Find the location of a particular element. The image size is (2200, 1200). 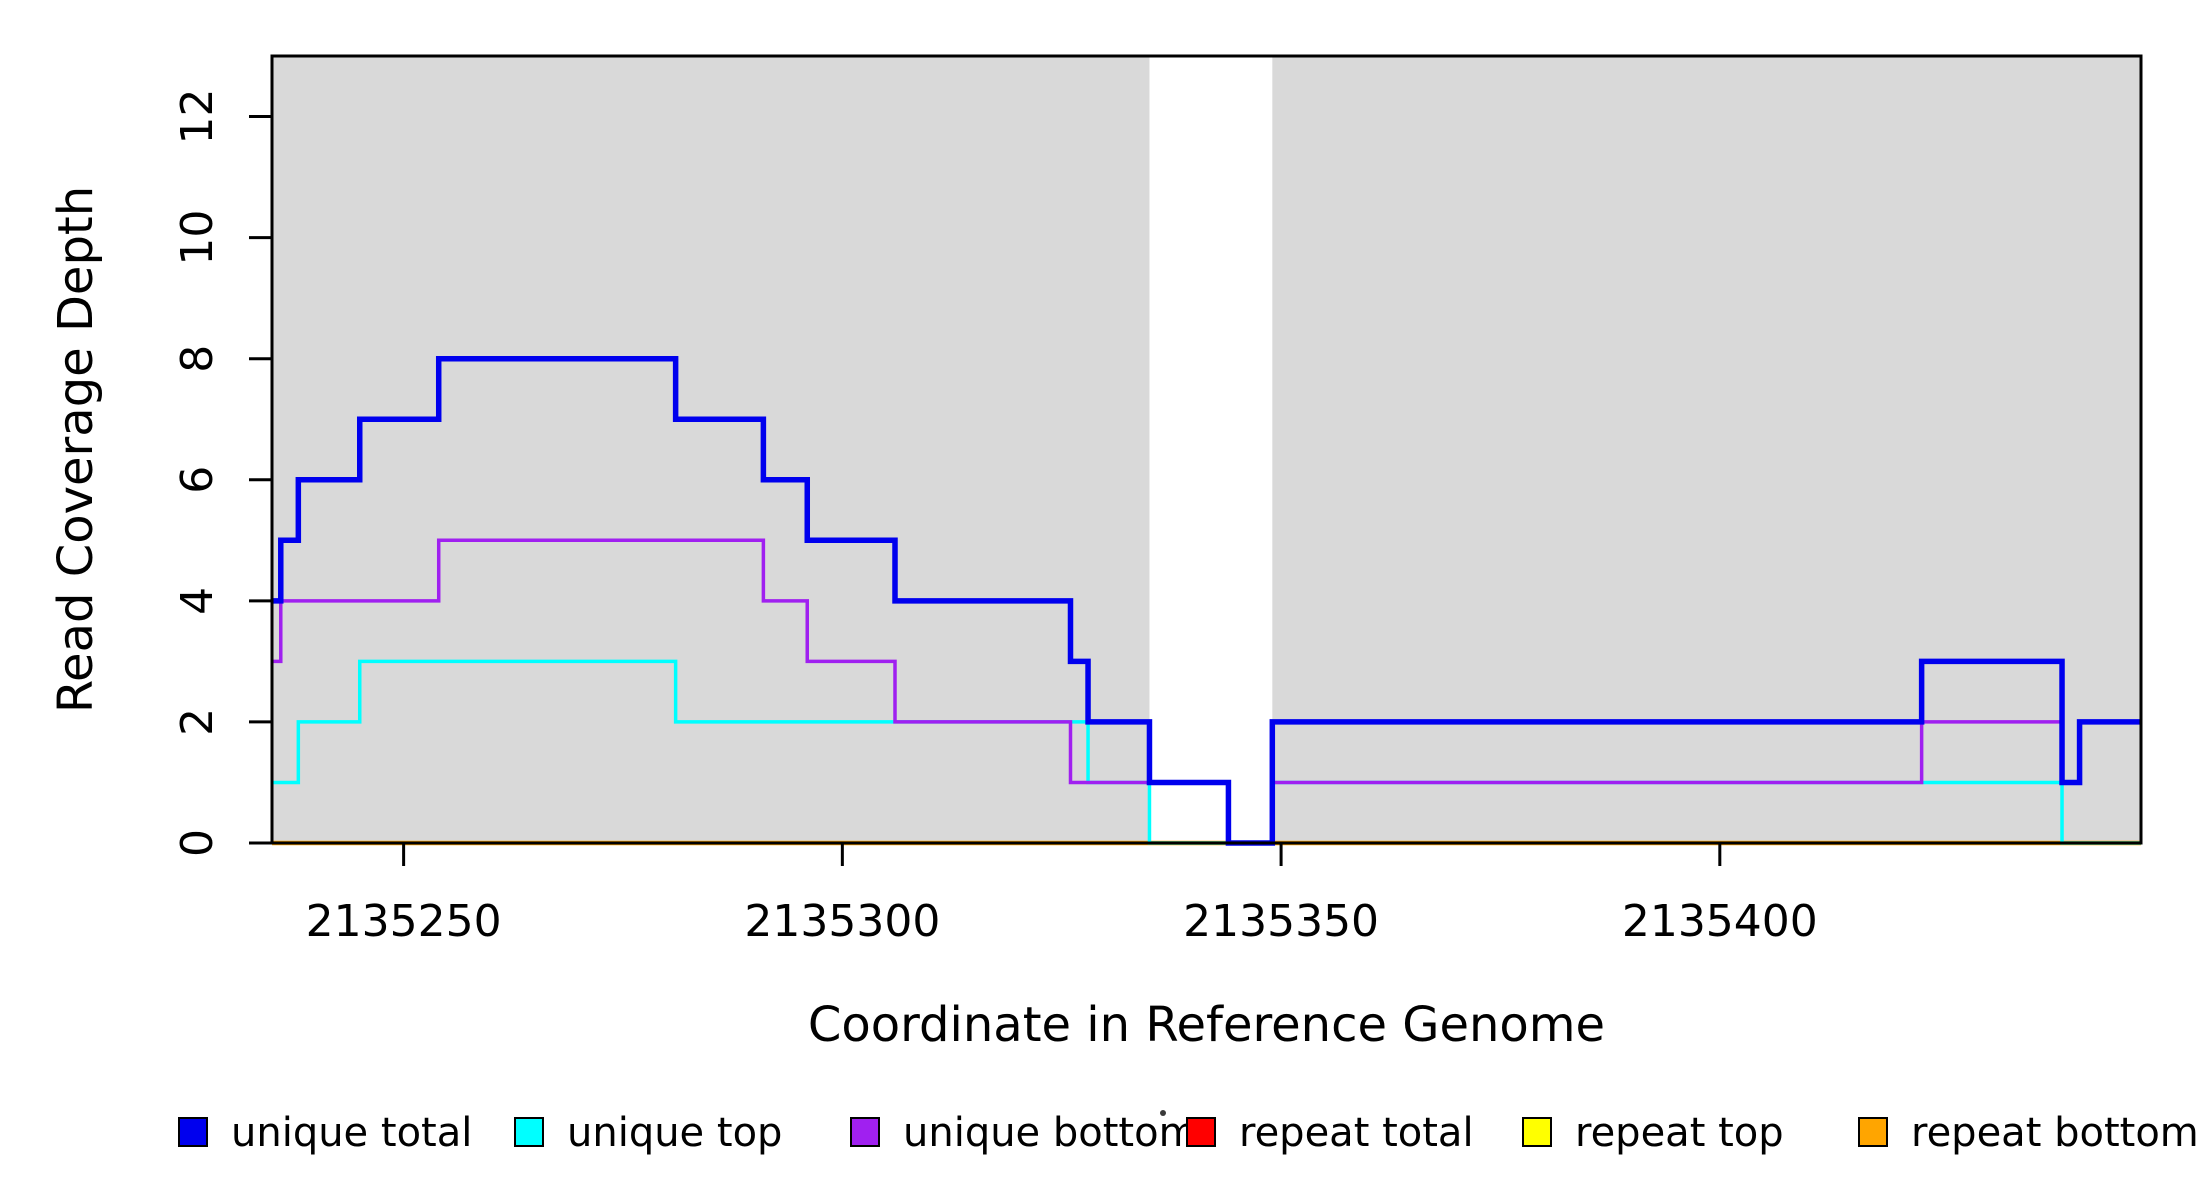

legend-swatch-repeat-top is located at coordinates (1537, 1132).